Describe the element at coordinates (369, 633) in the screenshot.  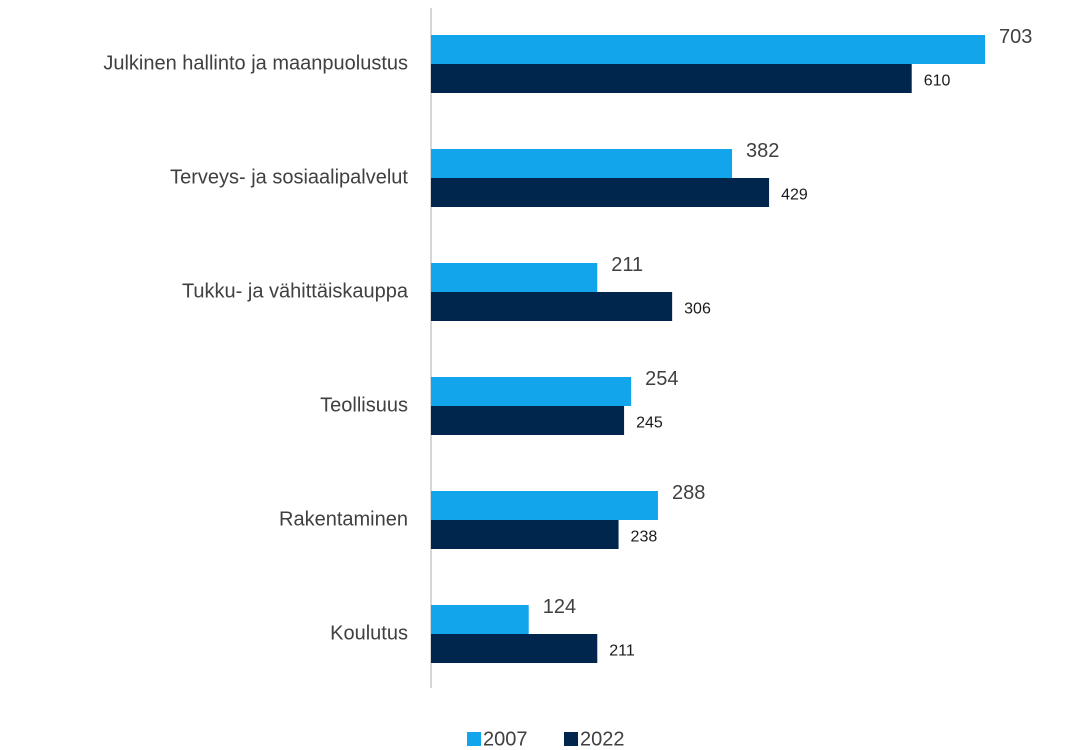
I see `category-label: Koulutus` at that location.